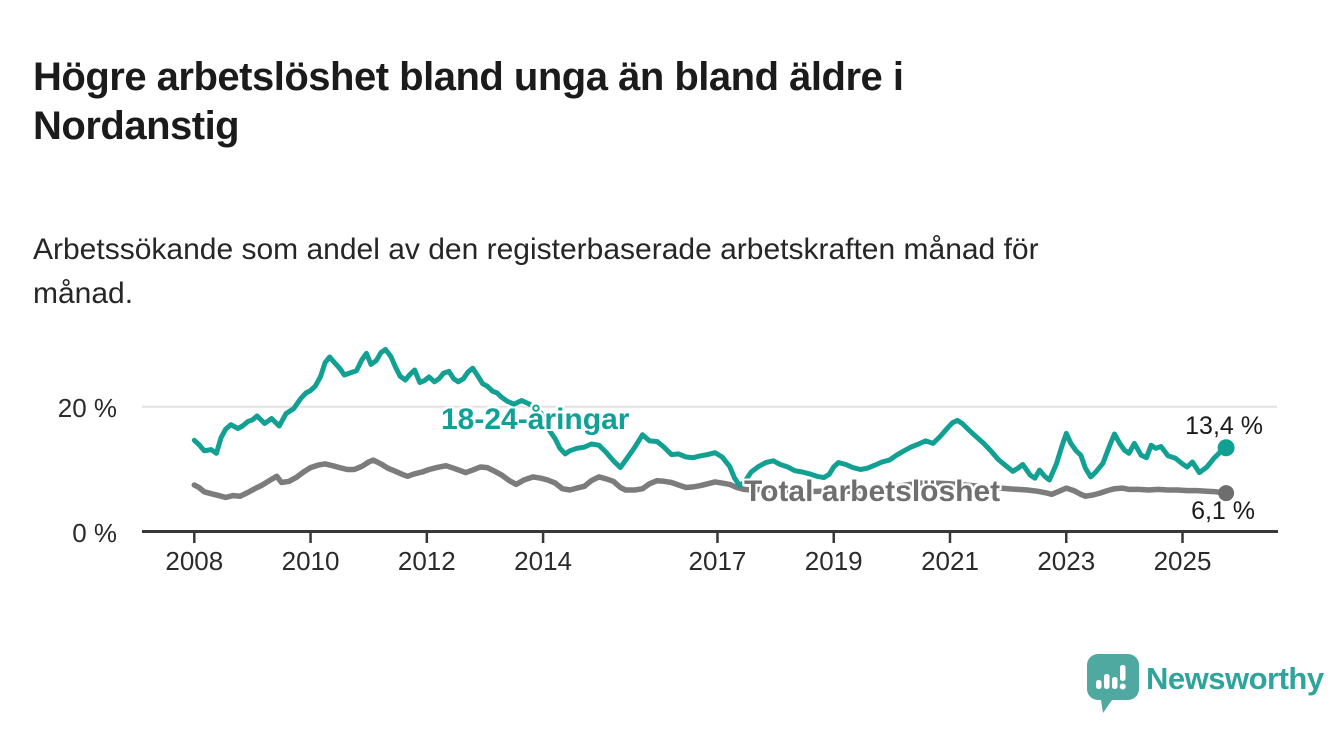 Image resolution: width=1340 pixels, height=734 pixels. Describe the element at coordinates (710, 418) in the screenshot. I see `series-line-youth` at that location.